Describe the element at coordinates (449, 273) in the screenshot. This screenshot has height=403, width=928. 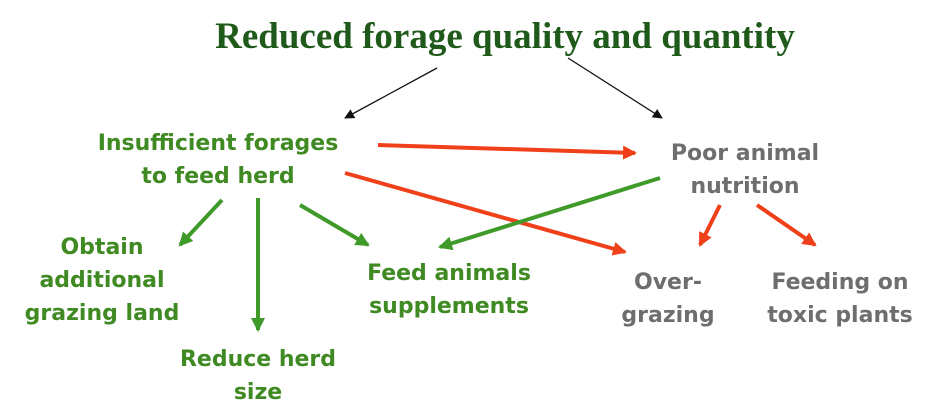
I see `node-label: Feed animals` at that location.